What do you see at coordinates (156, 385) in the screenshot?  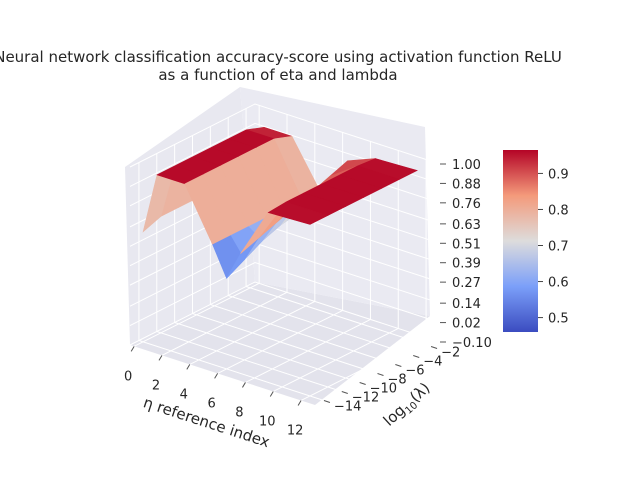 I see `x-tick-label: 2` at bounding box center [156, 385].